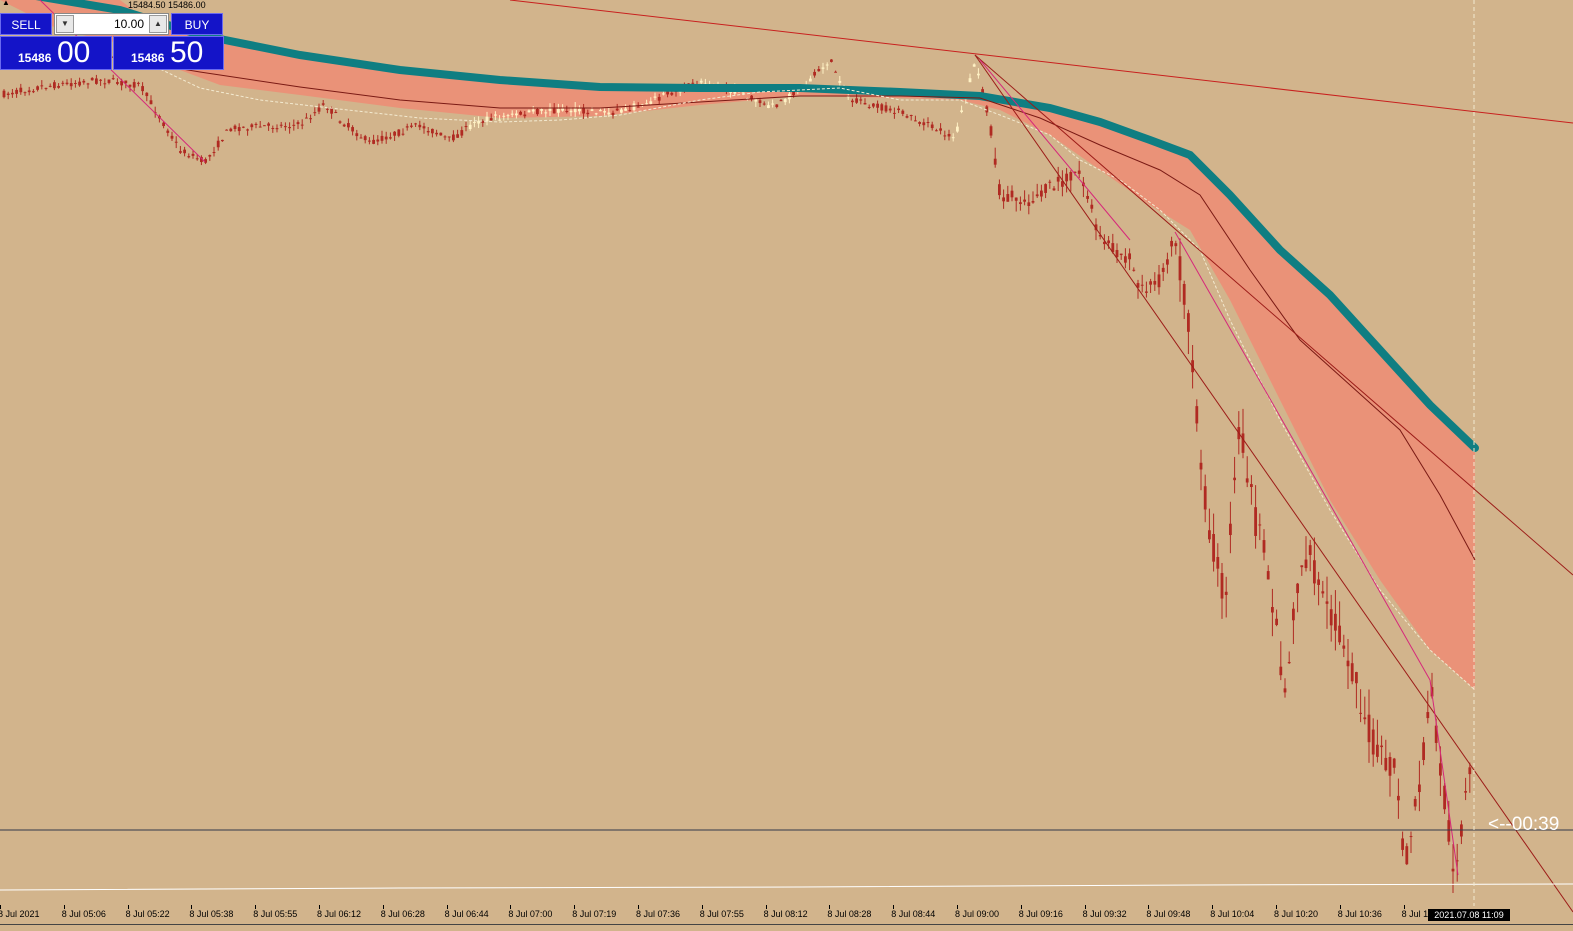 The height and width of the screenshot is (931, 1573). What do you see at coordinates (402, 914) in the screenshot?
I see `x-tick-label: 8 Jul 06:28` at bounding box center [402, 914].